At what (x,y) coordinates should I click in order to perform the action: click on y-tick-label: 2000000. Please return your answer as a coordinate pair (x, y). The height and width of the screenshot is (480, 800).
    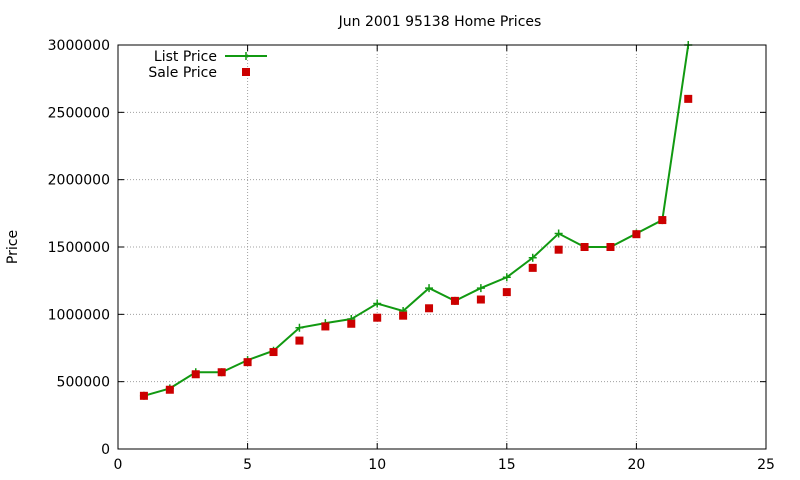
    Looking at the image, I should click on (79, 181).